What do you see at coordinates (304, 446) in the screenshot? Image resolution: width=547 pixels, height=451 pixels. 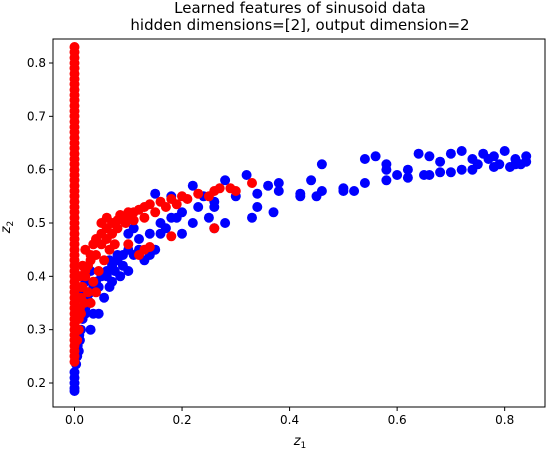 I see `x-axis-label-subscript: 1` at bounding box center [304, 446].